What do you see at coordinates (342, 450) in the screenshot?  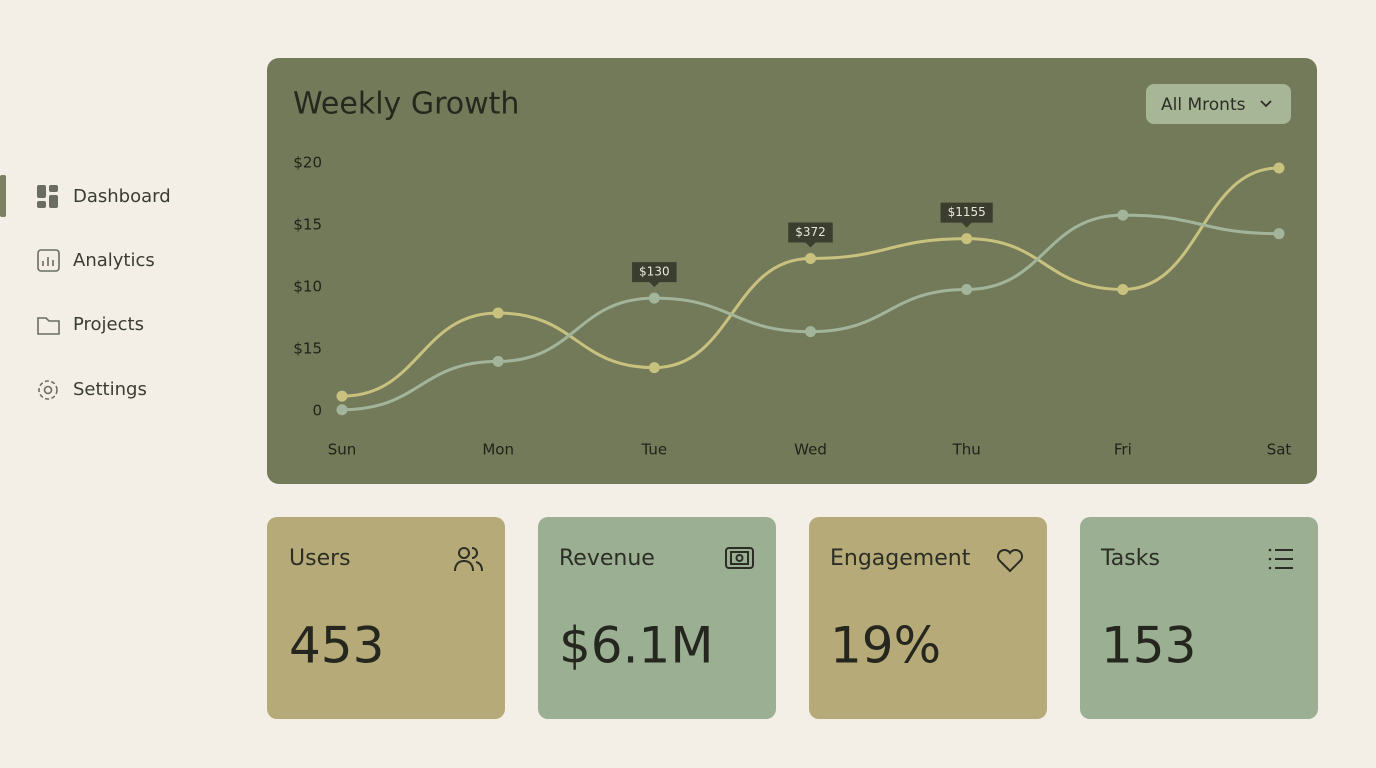 I see `x-tick-label: Sun` at bounding box center [342, 450].